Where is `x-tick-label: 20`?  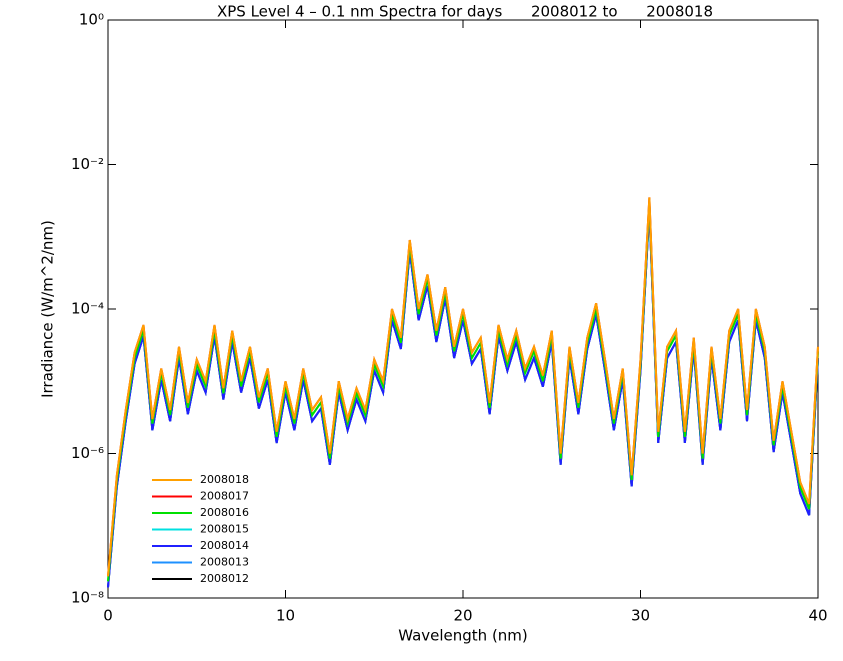 x-tick-label: 20 is located at coordinates (462, 616).